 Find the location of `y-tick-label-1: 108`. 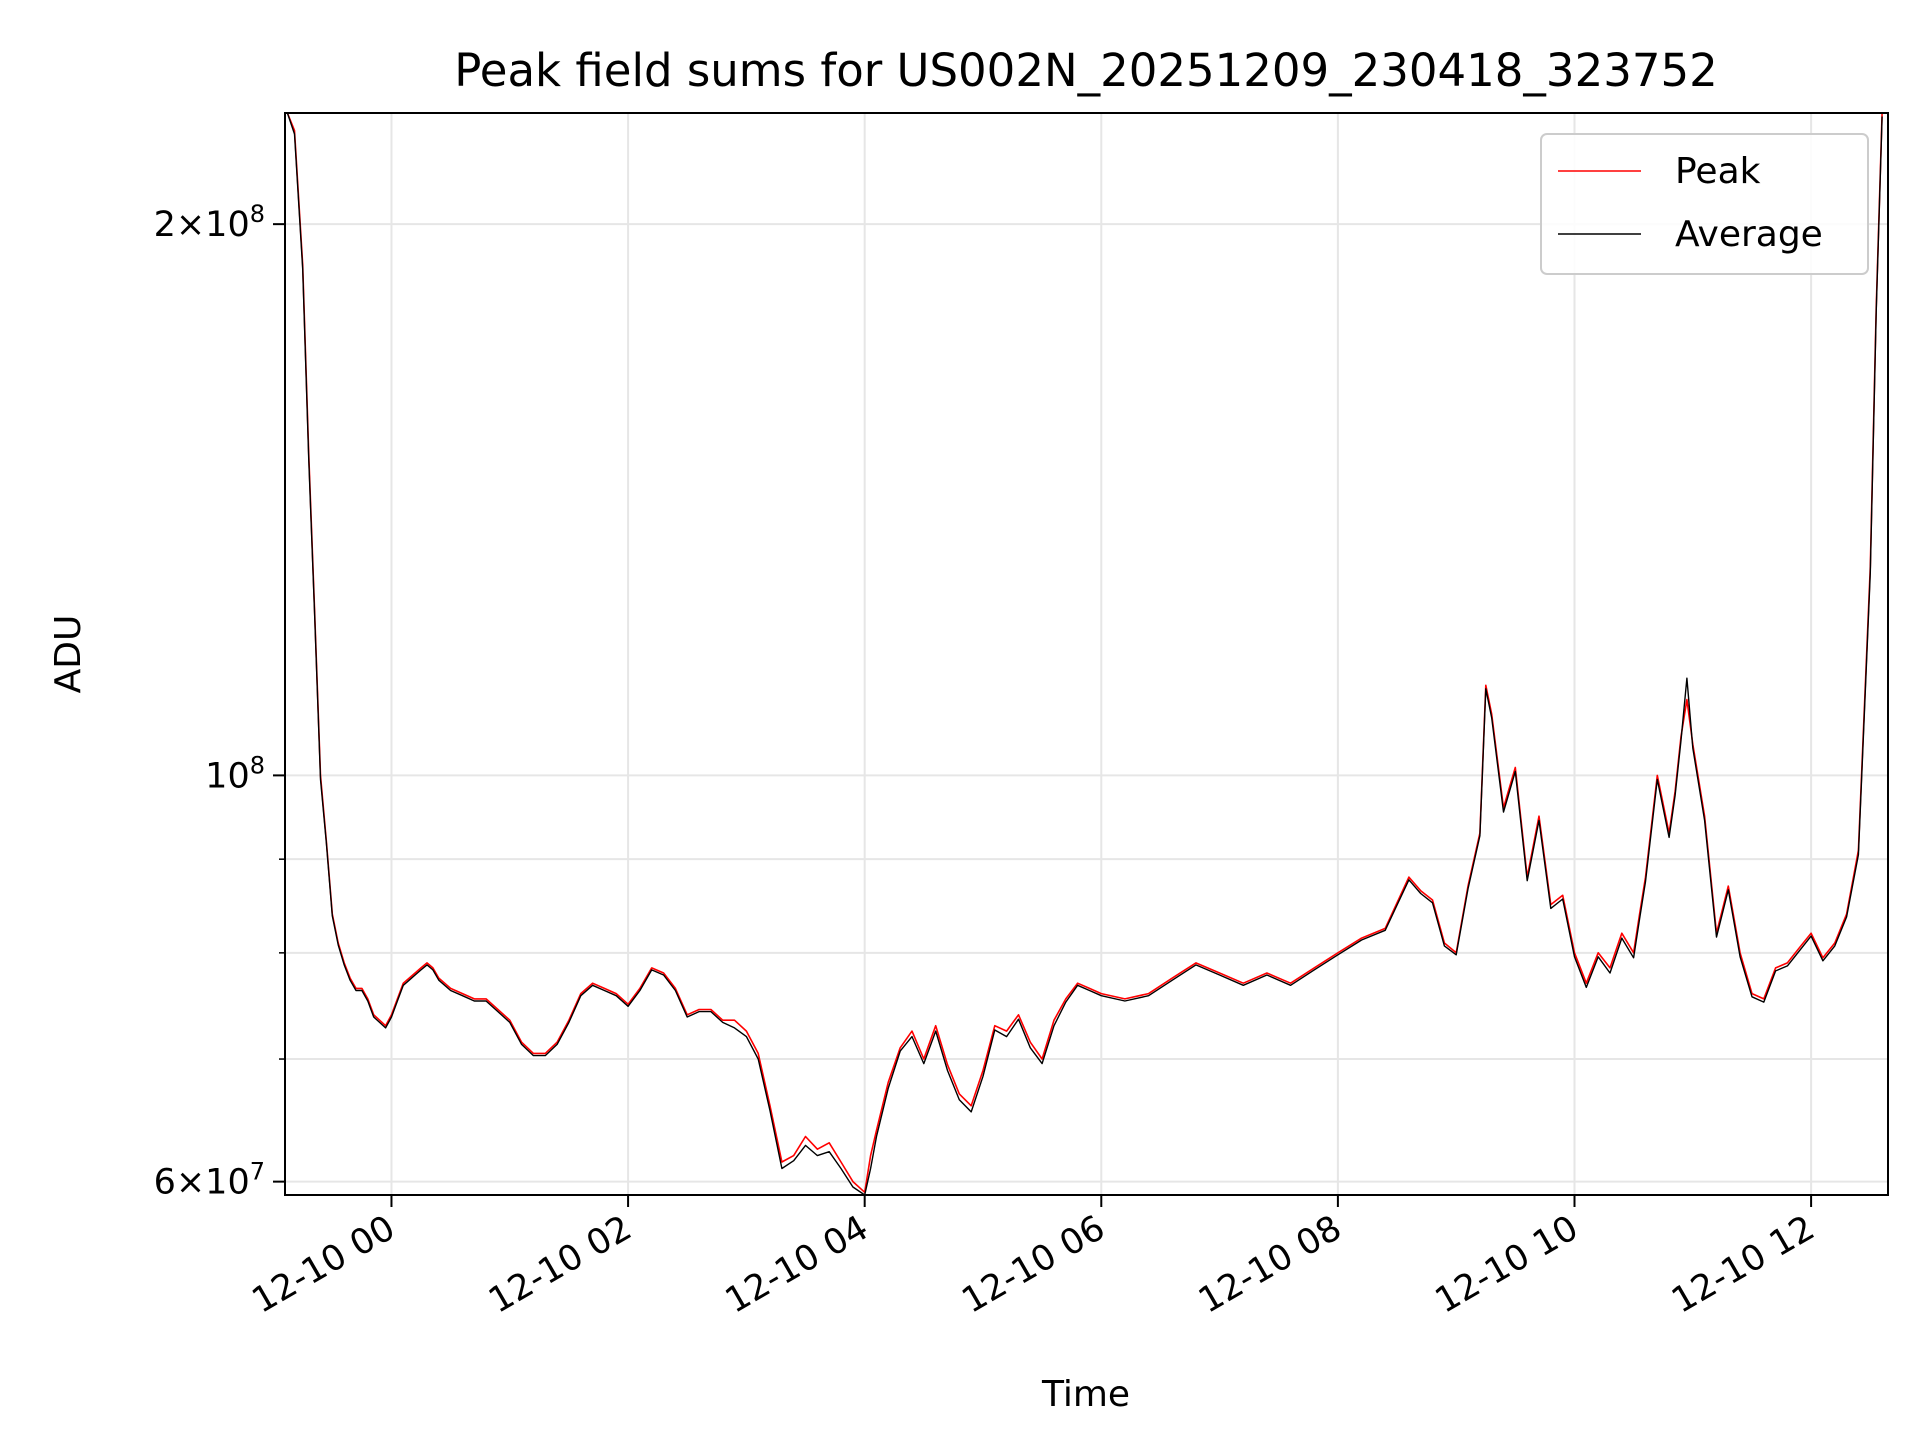

y-tick-label-1: 108 is located at coordinates (235, 773).